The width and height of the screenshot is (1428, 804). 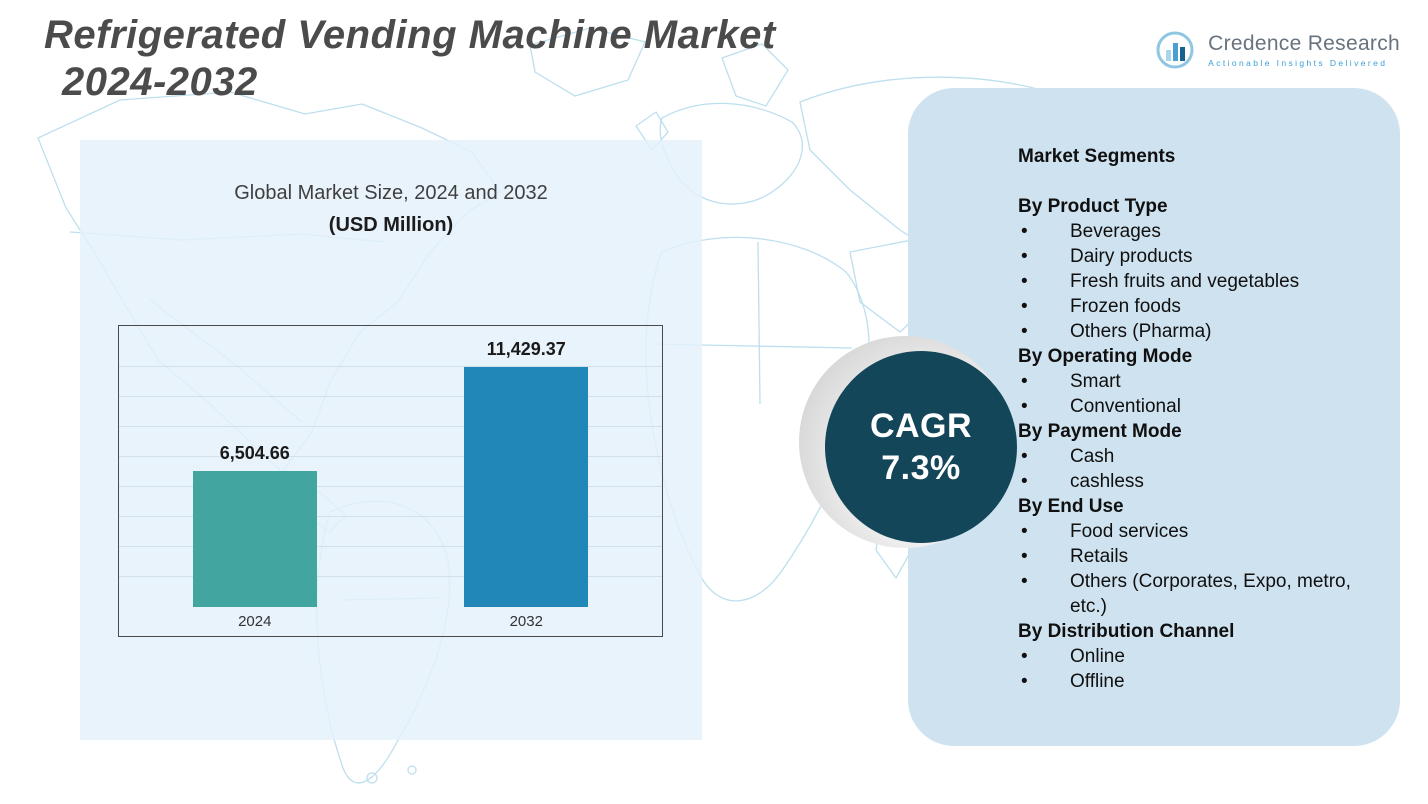 I want to click on page-title-line2: 2024-2032, so click(x=160, y=82).